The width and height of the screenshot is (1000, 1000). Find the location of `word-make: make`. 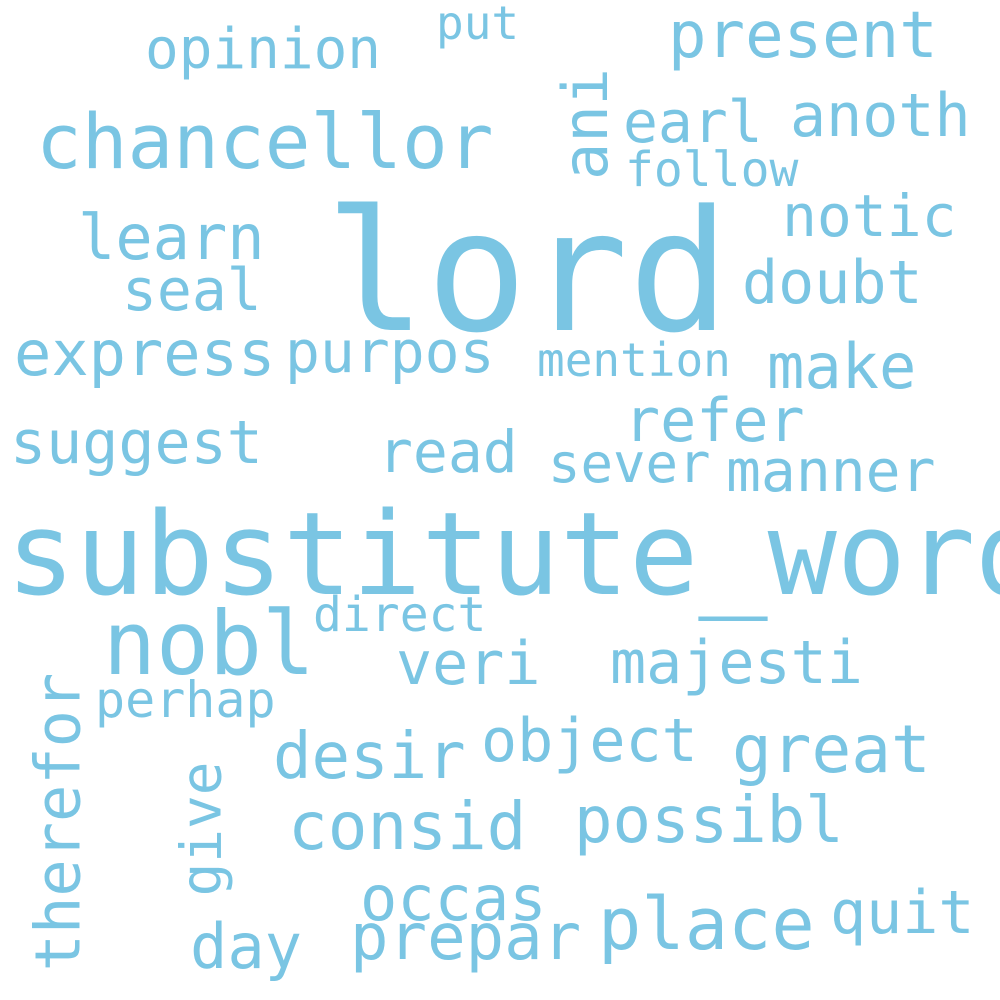

word-make: make is located at coordinates (842, 366).